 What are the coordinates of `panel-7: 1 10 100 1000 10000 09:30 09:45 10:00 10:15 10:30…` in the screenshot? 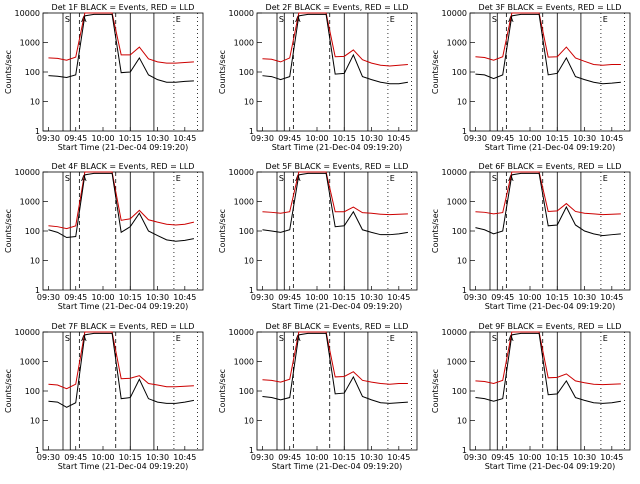 It's located at (104, 396).